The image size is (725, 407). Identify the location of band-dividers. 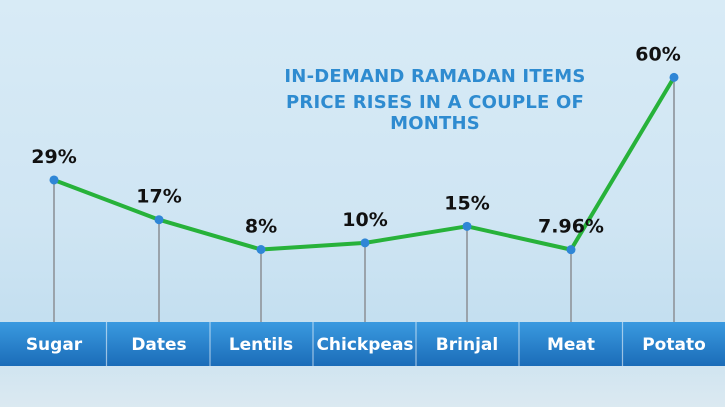
(364, 344).